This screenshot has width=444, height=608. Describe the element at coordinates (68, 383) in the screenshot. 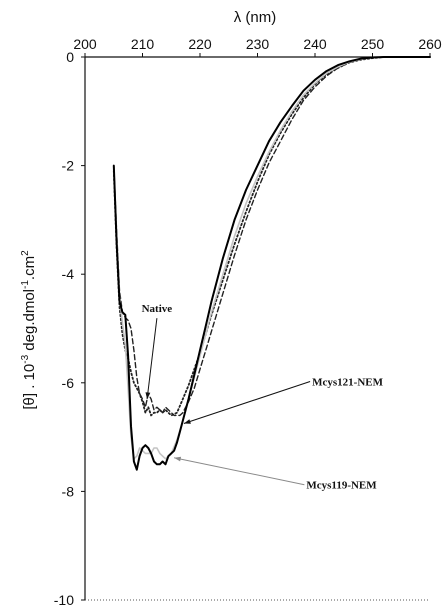

I see `y-tick-label: -6` at that location.